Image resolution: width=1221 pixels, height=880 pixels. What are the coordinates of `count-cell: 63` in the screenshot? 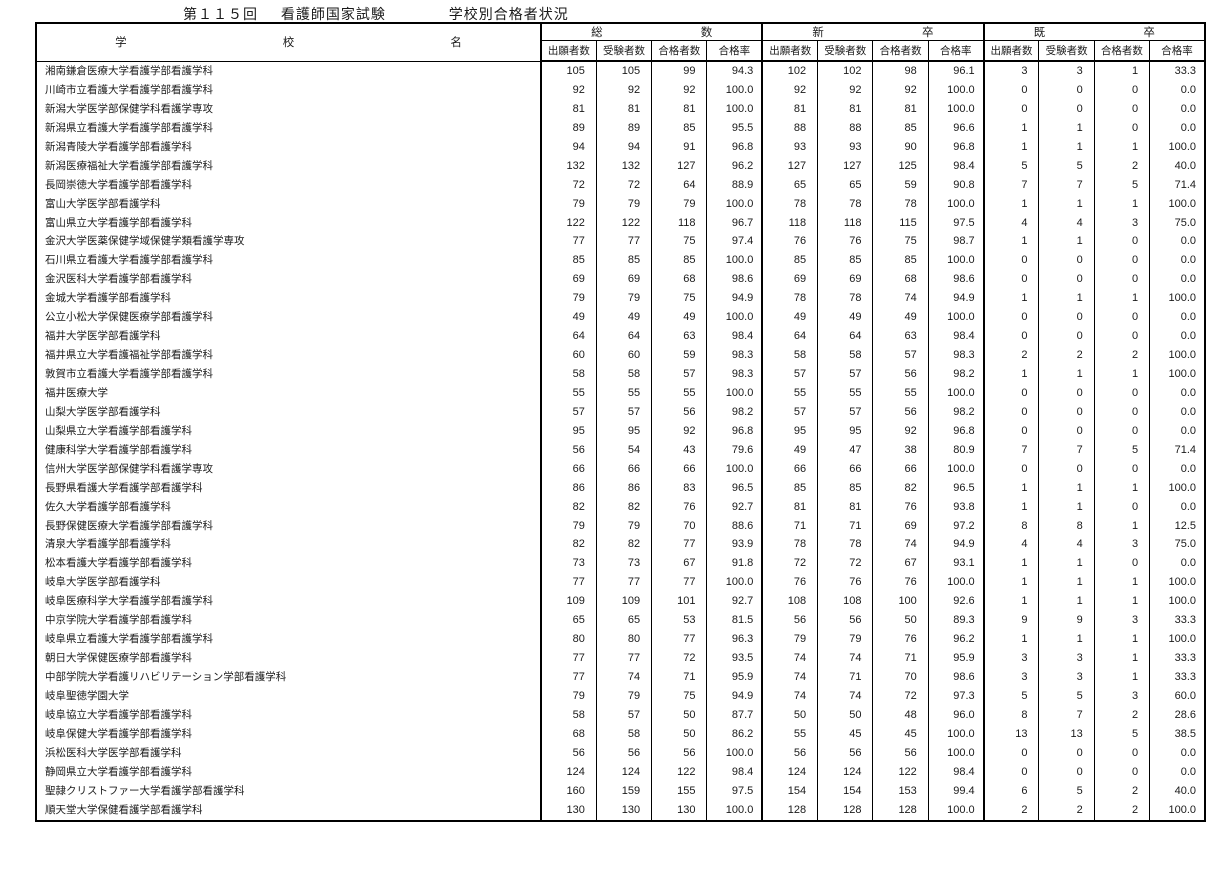 It's located at (900, 337).